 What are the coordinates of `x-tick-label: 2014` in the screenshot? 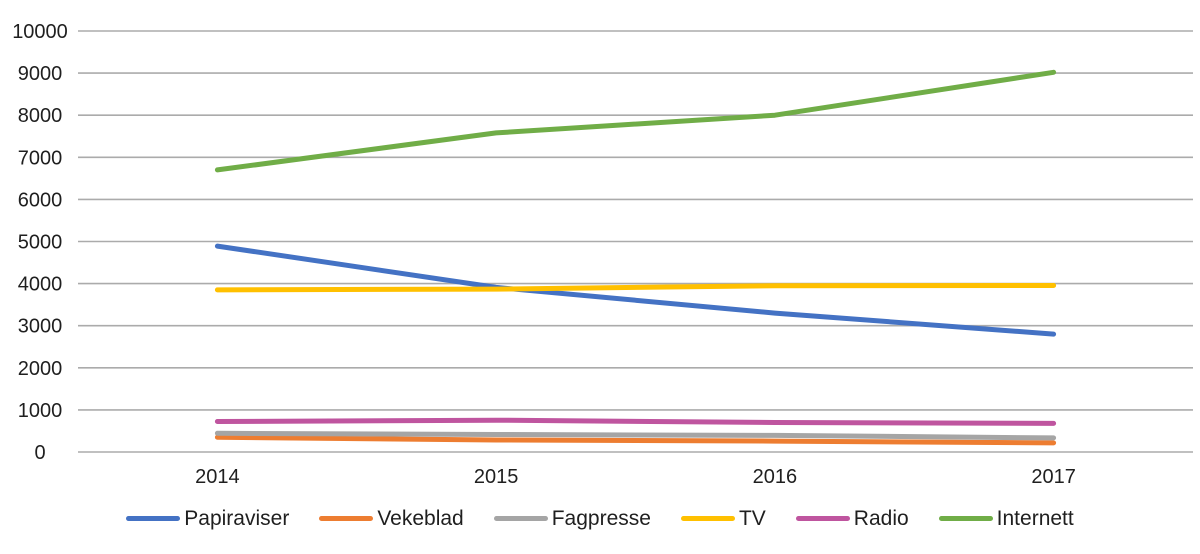 It's located at (217, 477).